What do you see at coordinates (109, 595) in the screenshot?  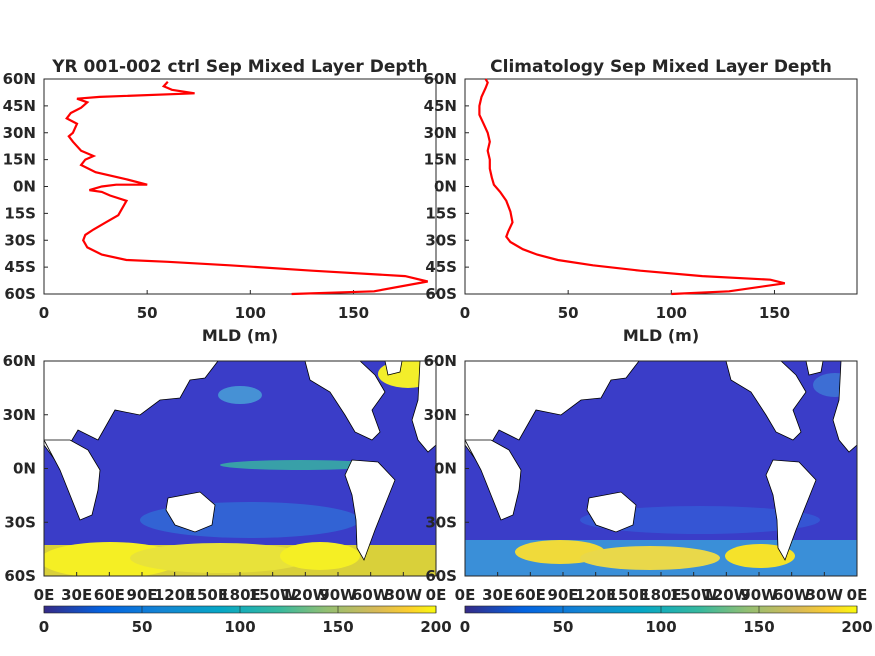 I see `x-tick-label: 60E` at bounding box center [109, 595].